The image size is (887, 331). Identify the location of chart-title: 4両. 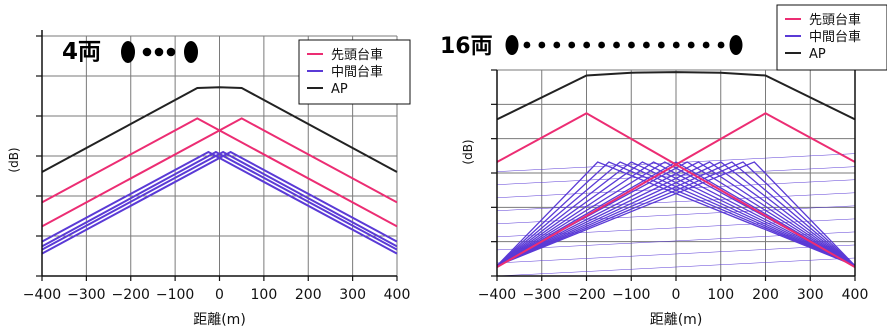
(81, 52).